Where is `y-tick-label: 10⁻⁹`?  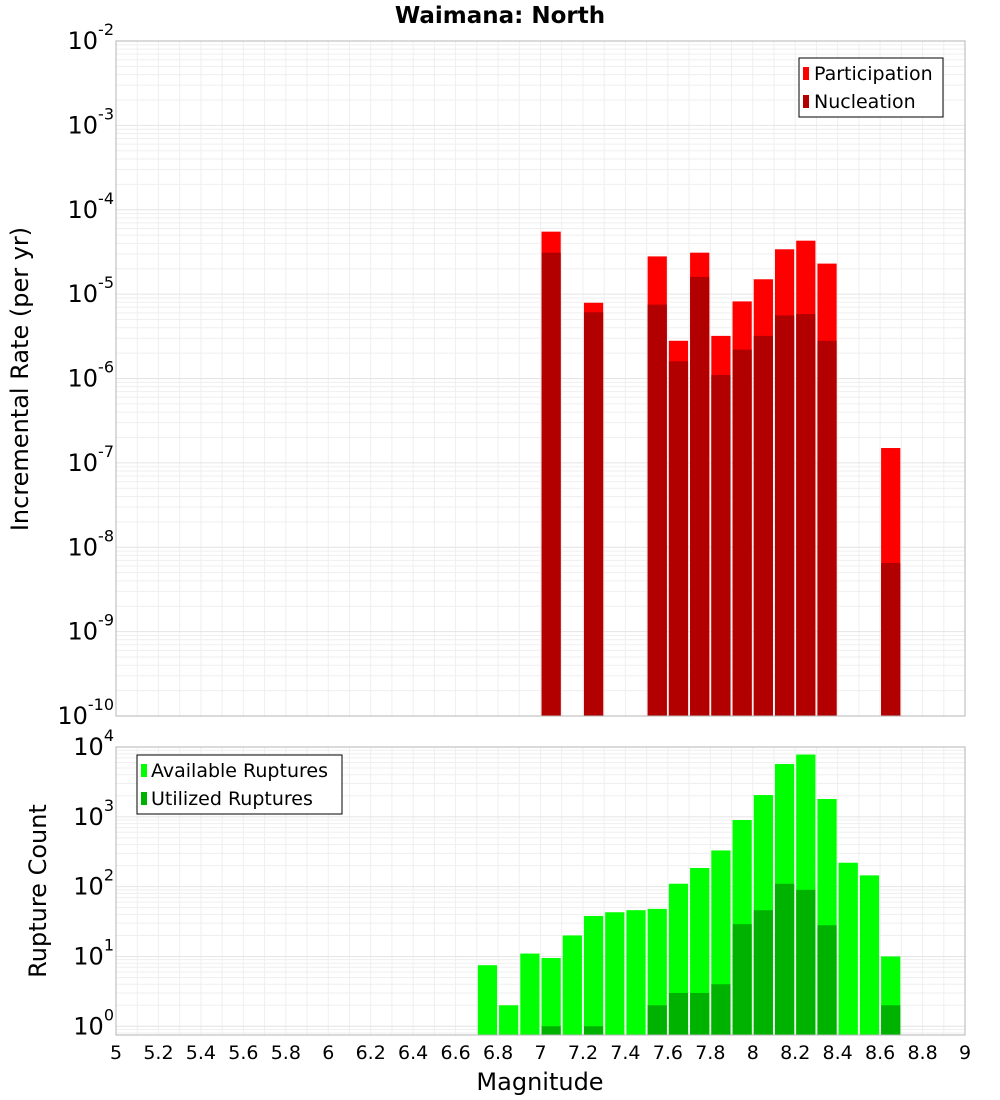 y-tick-label: 10⁻⁹ is located at coordinates (91, 628).